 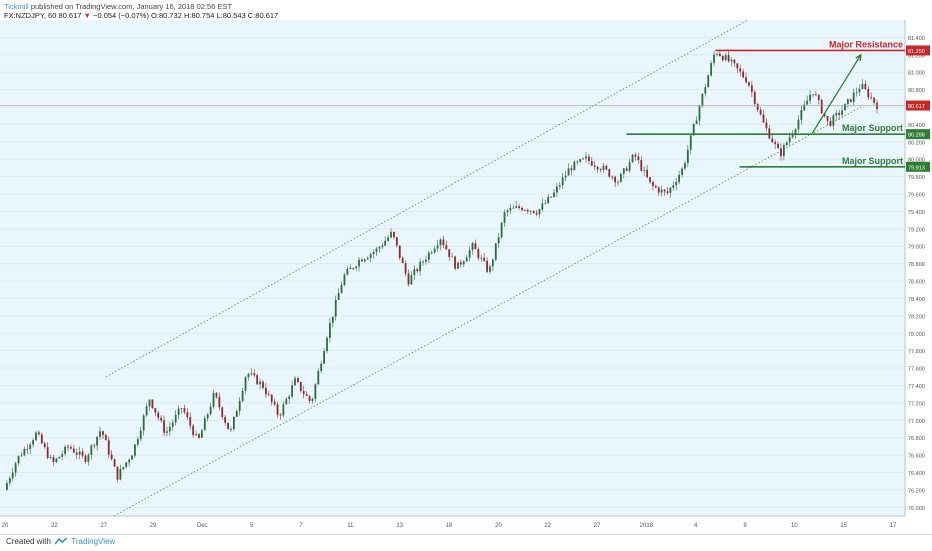 I want to click on symbol-label: FX:NZDJPY, 60, so click(x=30, y=15).